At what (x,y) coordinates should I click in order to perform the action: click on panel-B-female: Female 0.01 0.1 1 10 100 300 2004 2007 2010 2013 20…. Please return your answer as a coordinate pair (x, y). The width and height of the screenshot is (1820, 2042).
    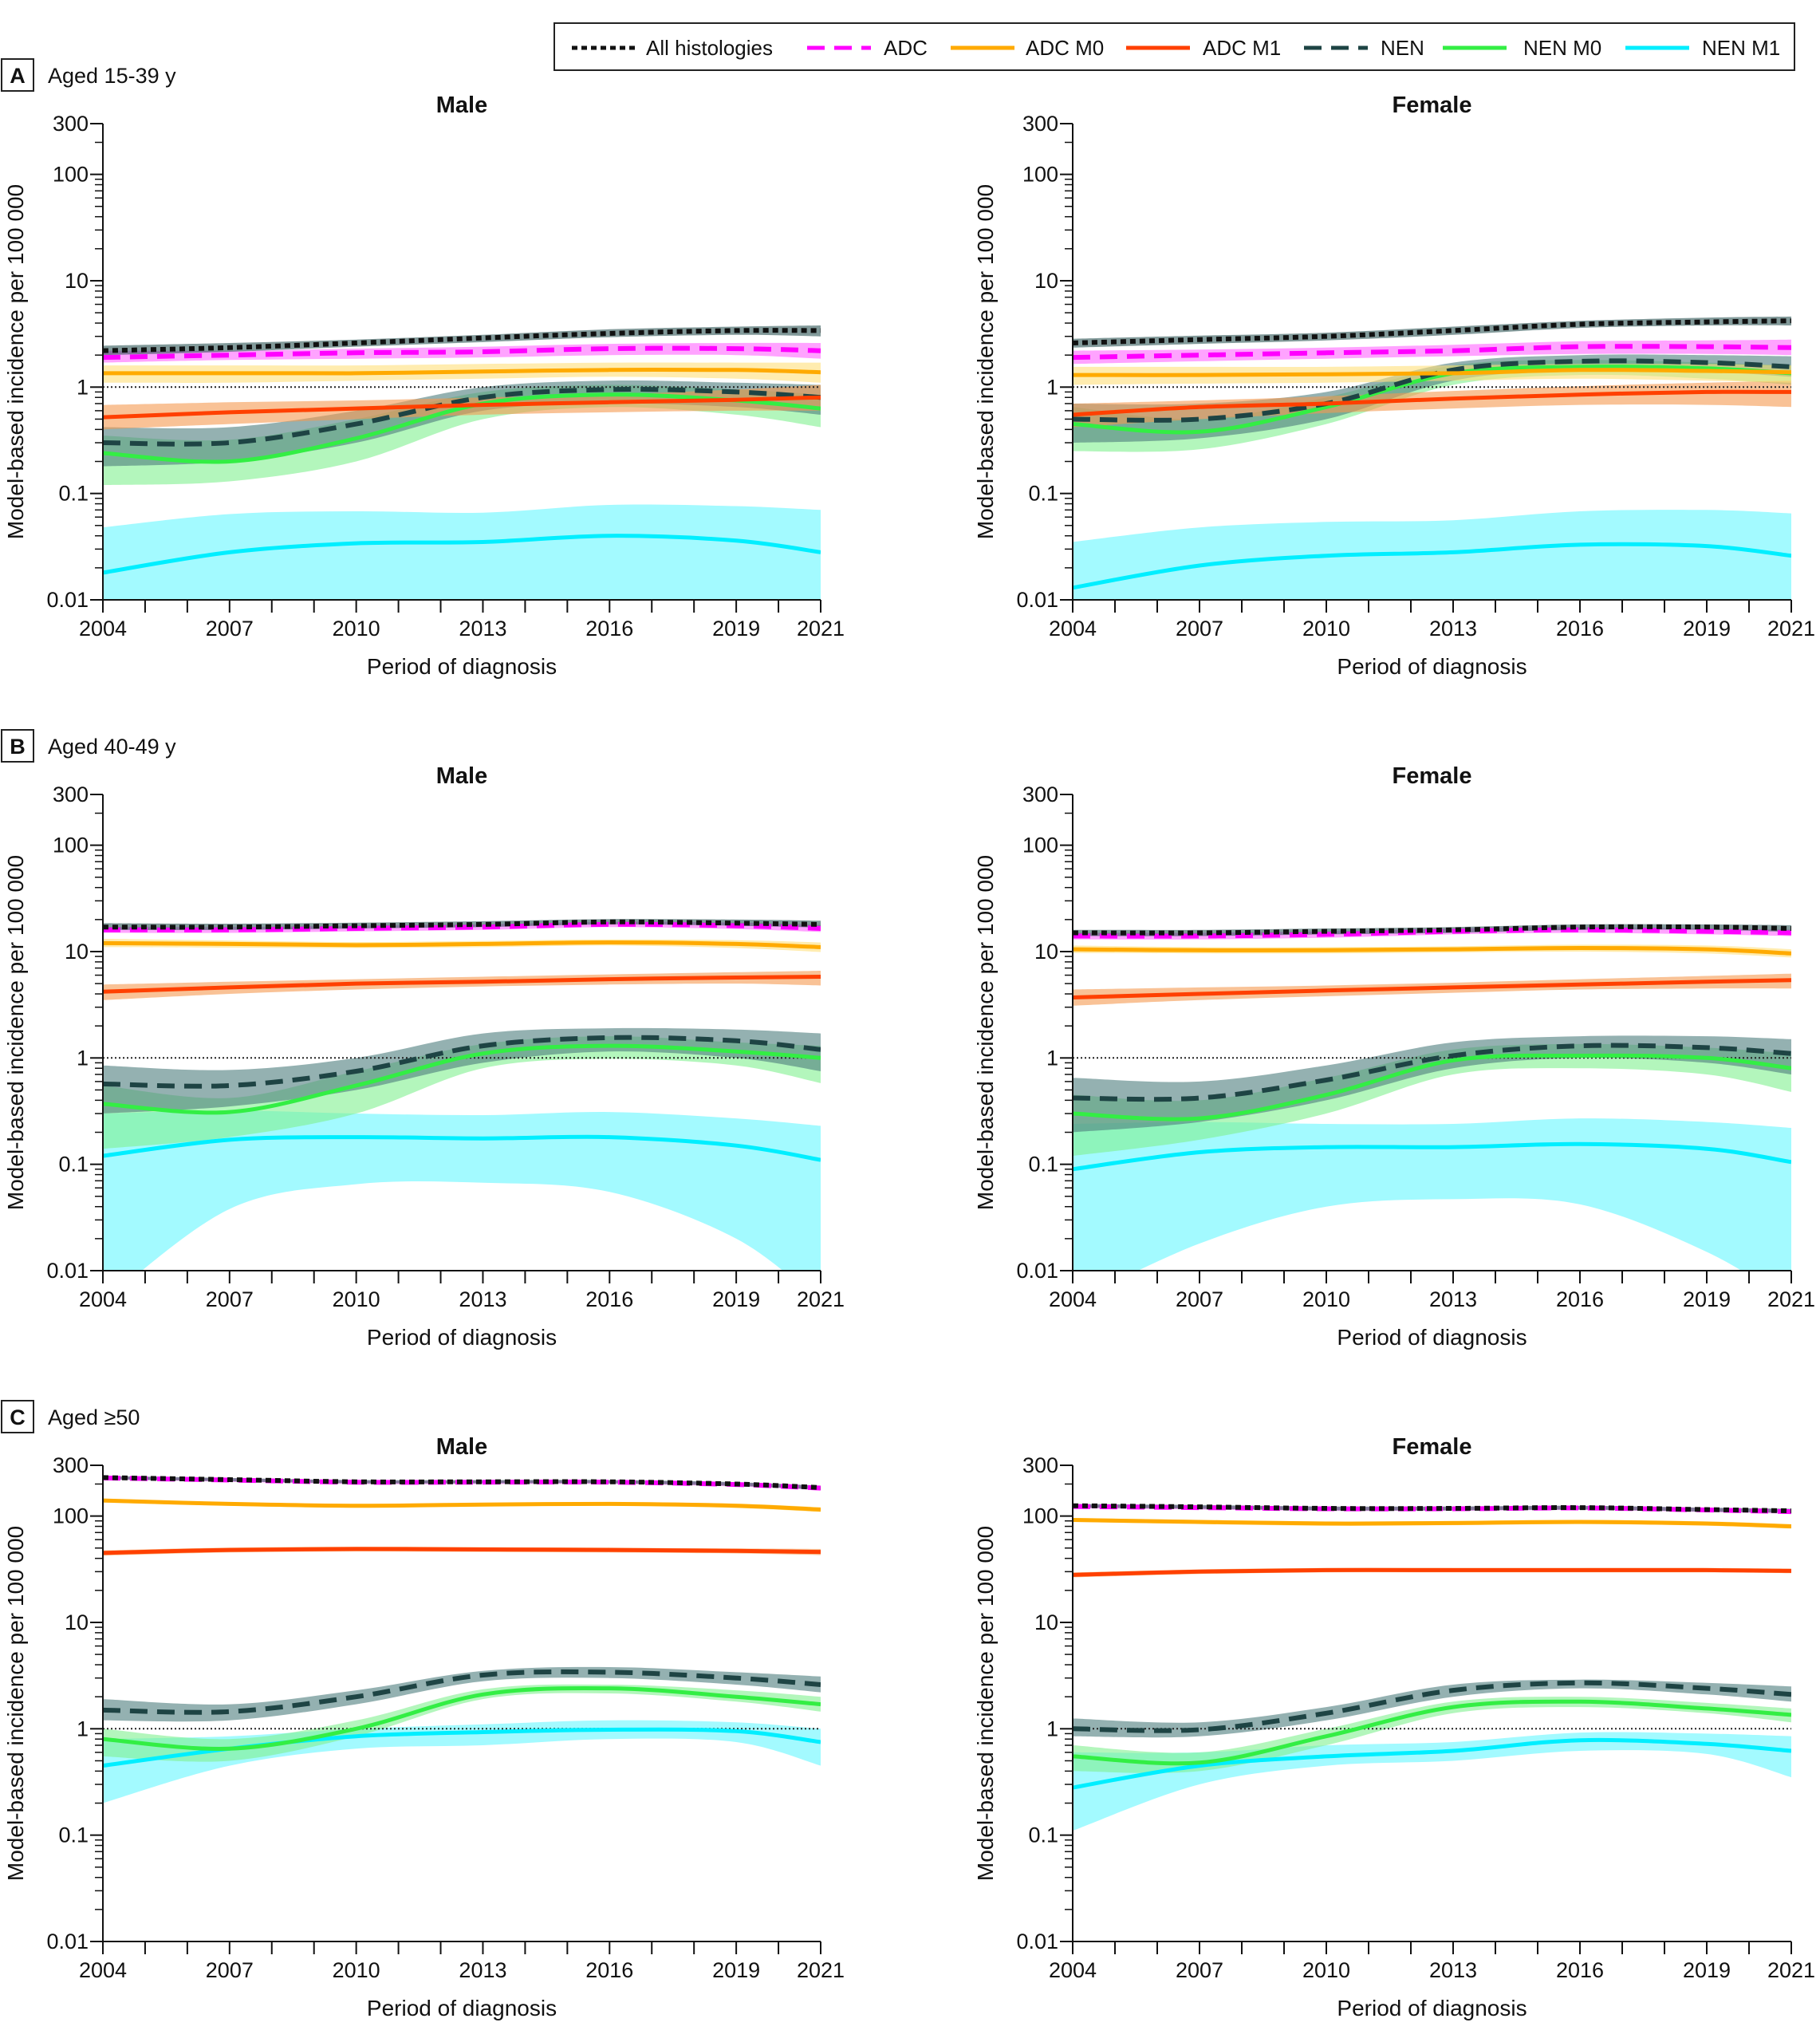
    Looking at the image, I should click on (1394, 1056).